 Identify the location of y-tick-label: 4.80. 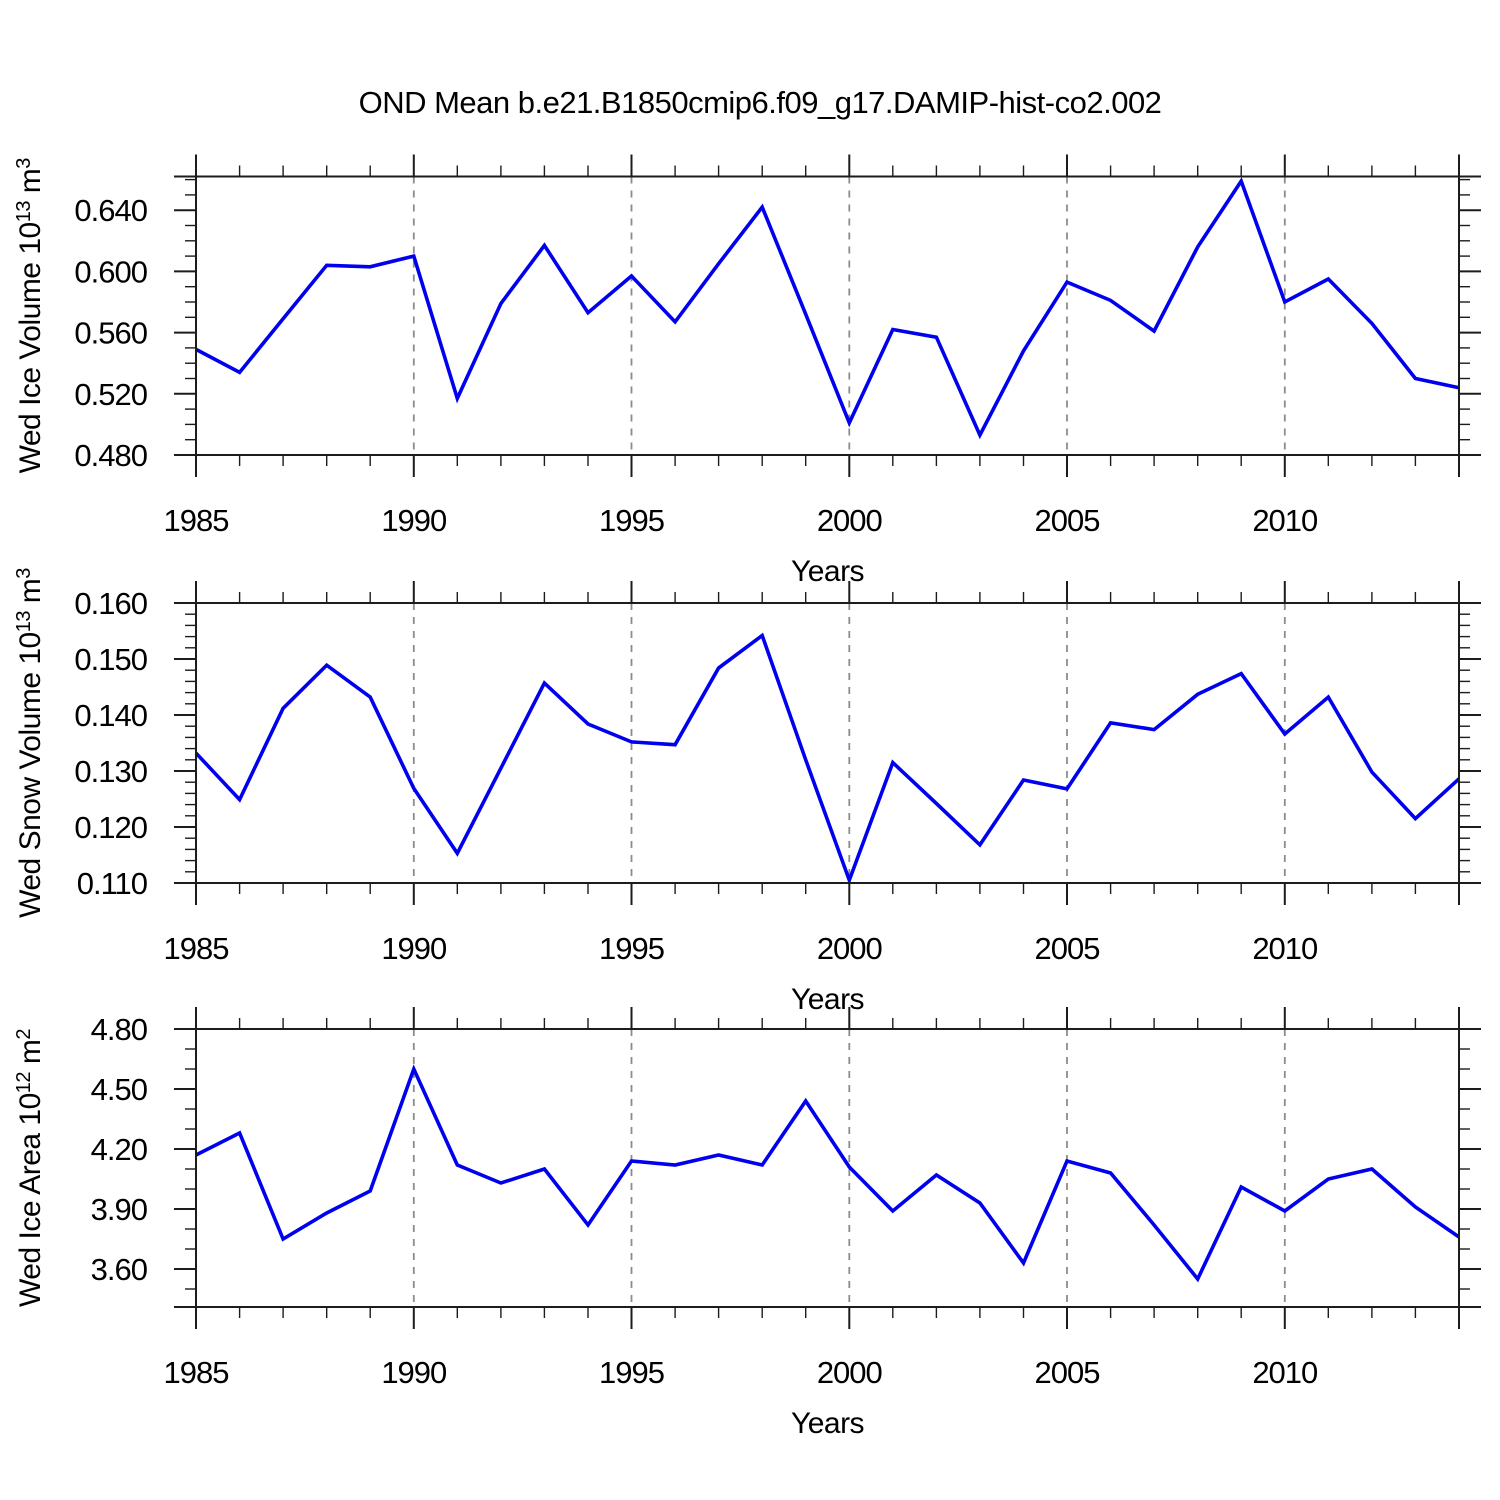
(119, 1029).